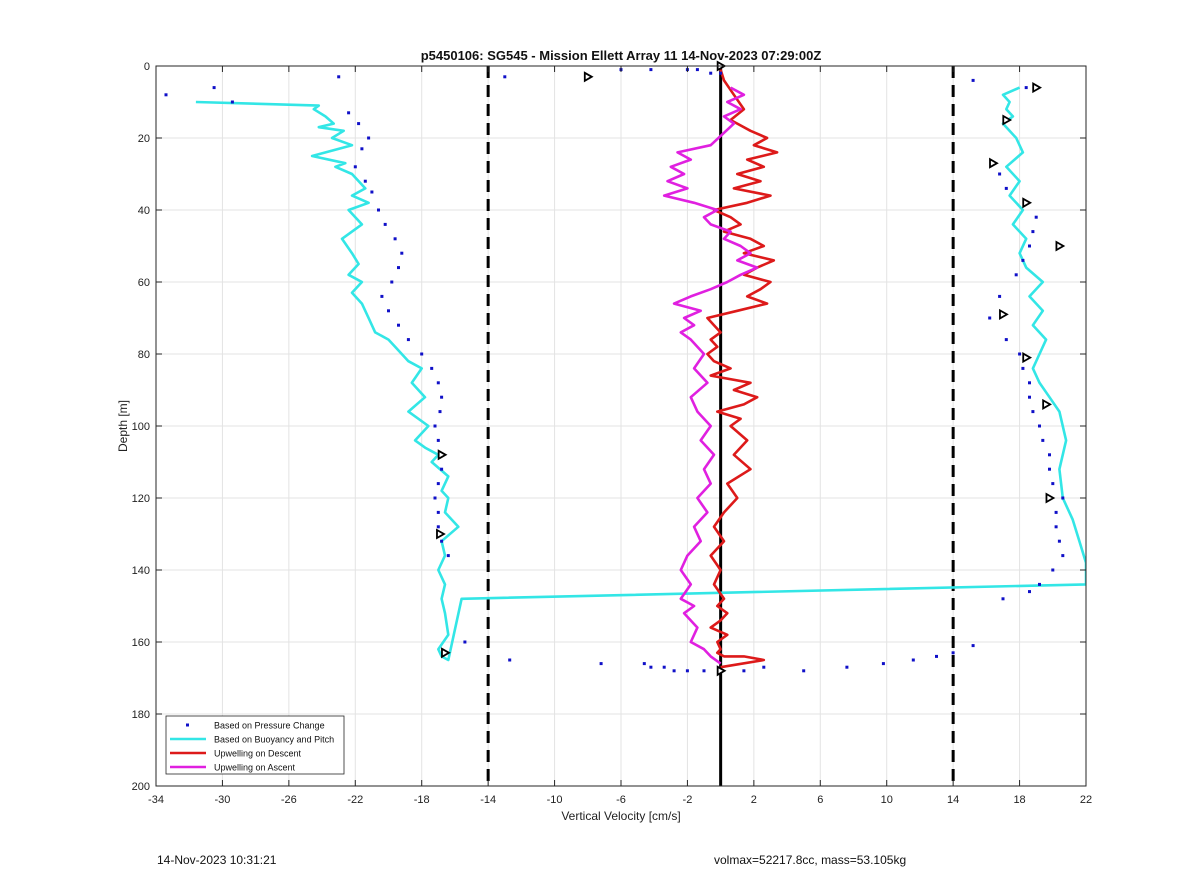 This screenshot has width=1200, height=885. What do you see at coordinates (620, 816) in the screenshot?
I see `x-axis-label: Vertical Velocity [cm/s]` at bounding box center [620, 816].